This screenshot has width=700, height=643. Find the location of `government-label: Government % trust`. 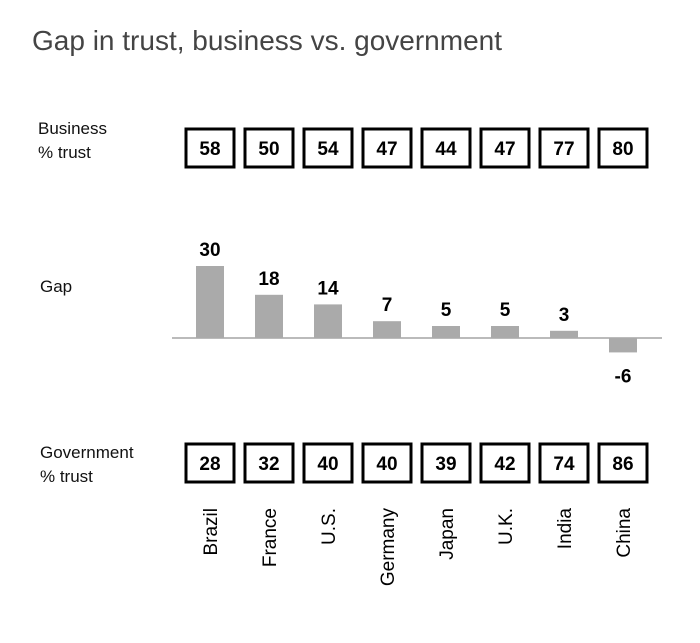

government-label: Government % trust is located at coordinates (87, 464).